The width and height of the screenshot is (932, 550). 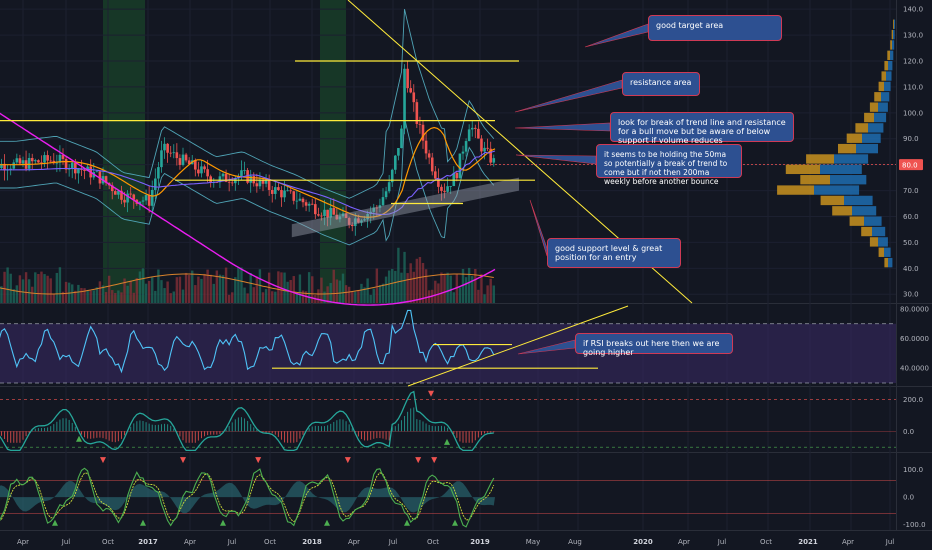 I want to click on highlight-band, so click(x=124, y=151).